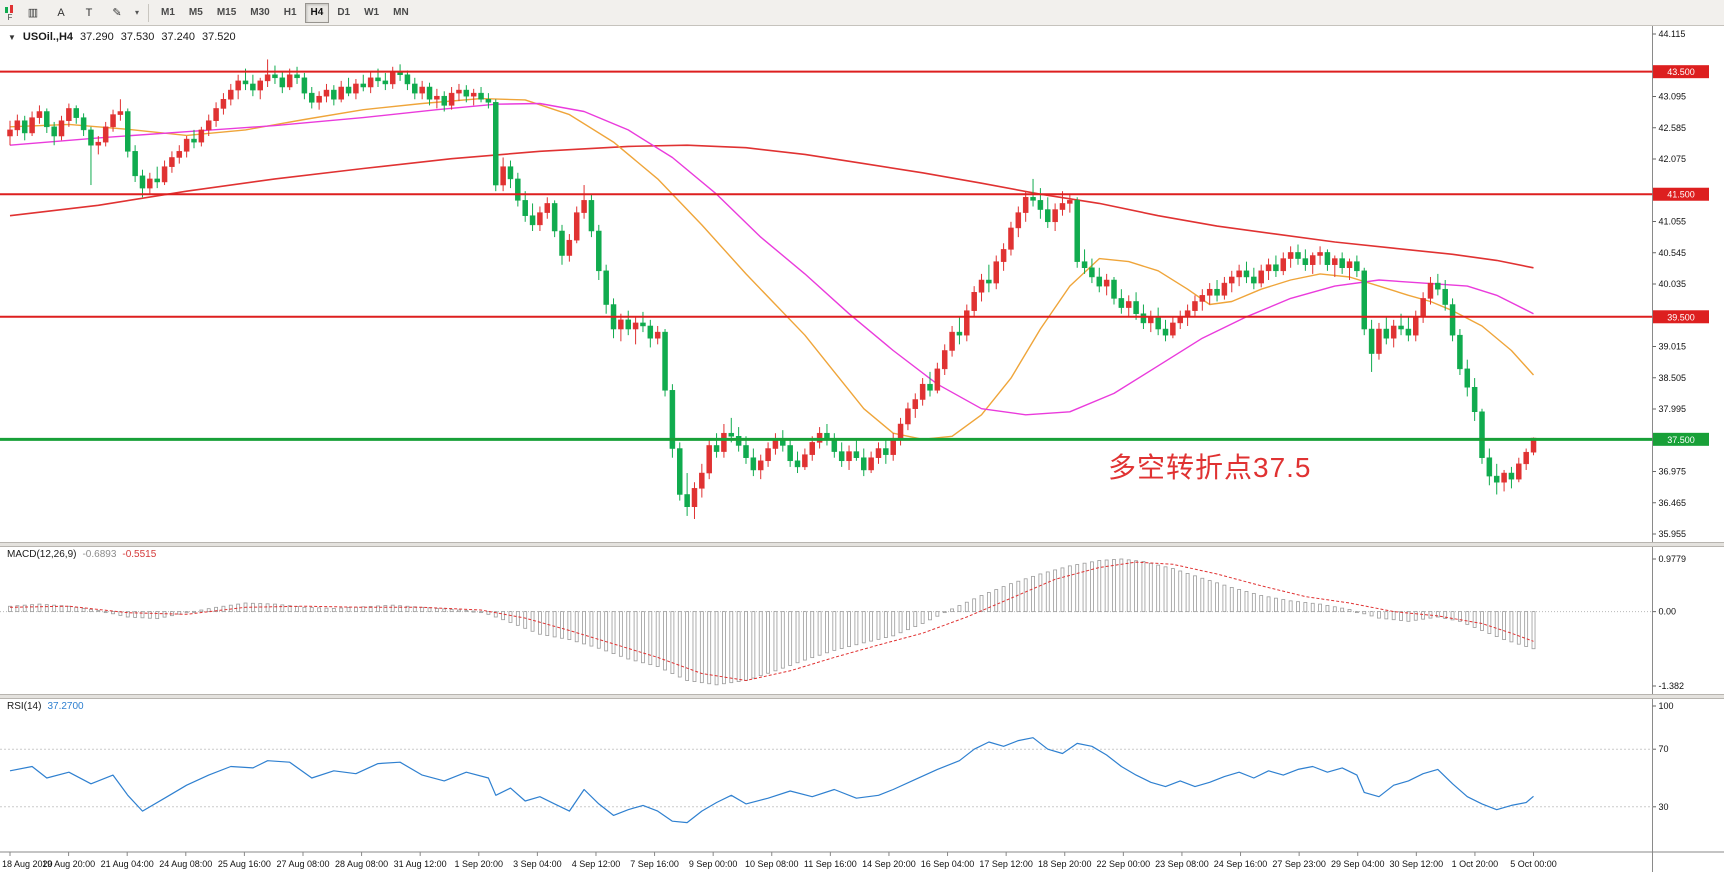 Image resolution: width=1724 pixels, height=895 pixels. I want to click on toolbar: F ▥ A T ✎ ▾ M1 M5 M15 M30 H1 H4 D1 W1 MN, so click(862, 13).